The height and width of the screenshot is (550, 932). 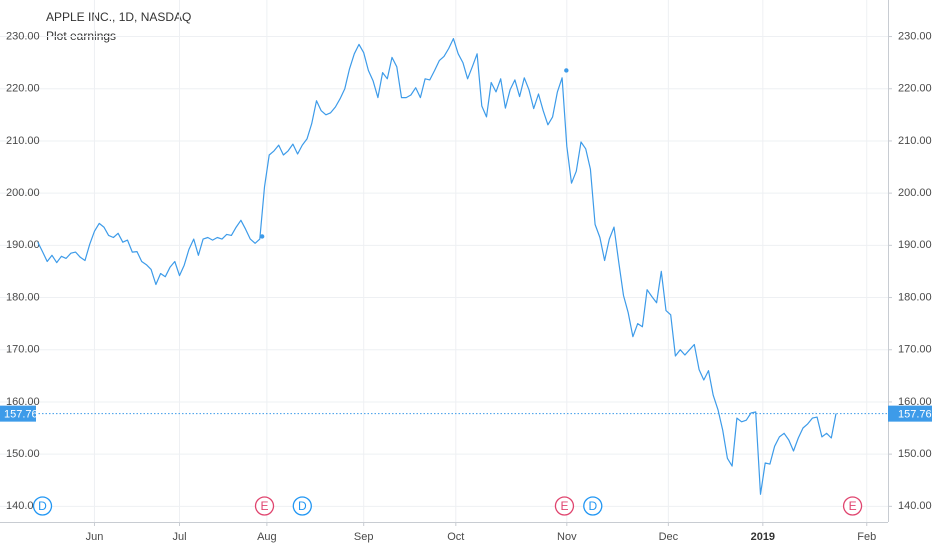 What do you see at coordinates (23, 193) in the screenshot?
I see `y-tick-label: 200.00` at bounding box center [23, 193].